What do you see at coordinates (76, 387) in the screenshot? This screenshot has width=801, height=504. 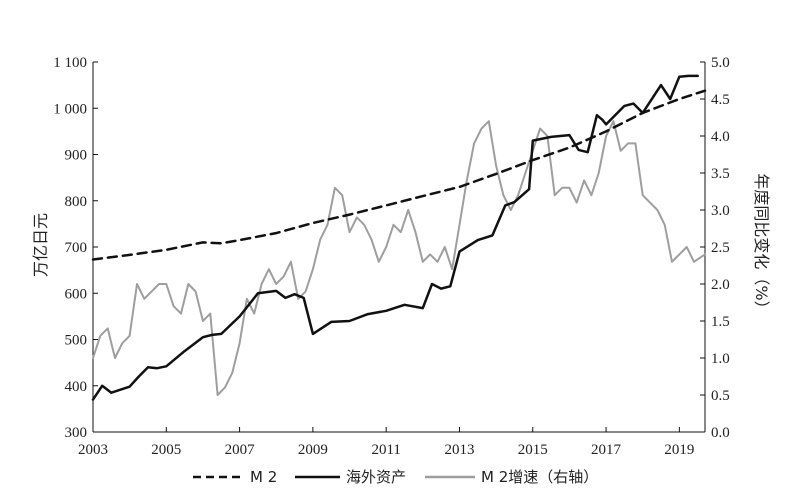 I see `left-y-tick-label: 400` at bounding box center [76, 387].